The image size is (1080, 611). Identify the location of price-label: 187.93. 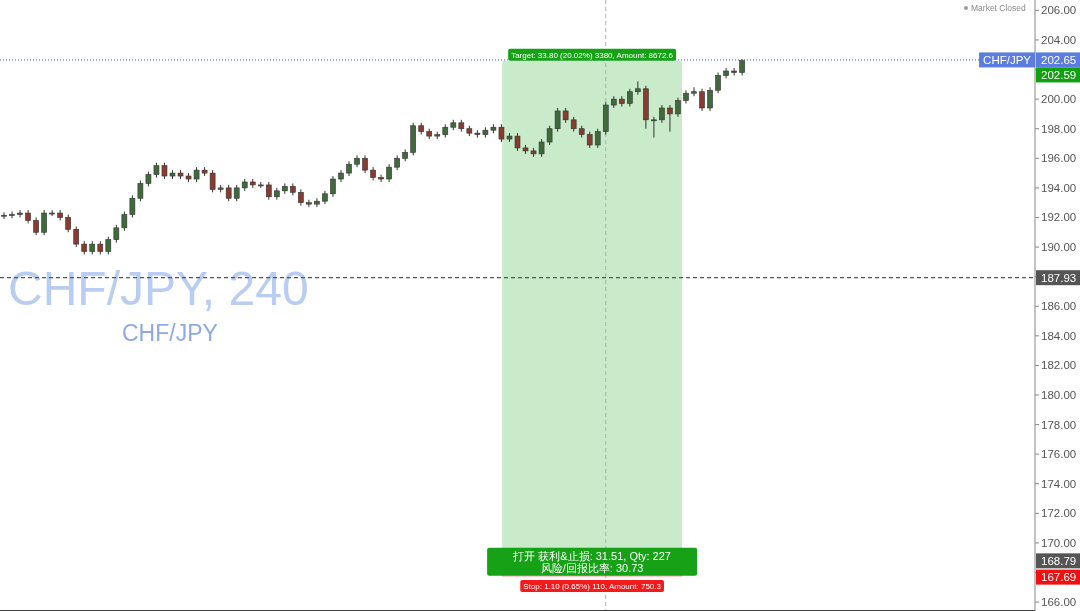
(1058, 278).